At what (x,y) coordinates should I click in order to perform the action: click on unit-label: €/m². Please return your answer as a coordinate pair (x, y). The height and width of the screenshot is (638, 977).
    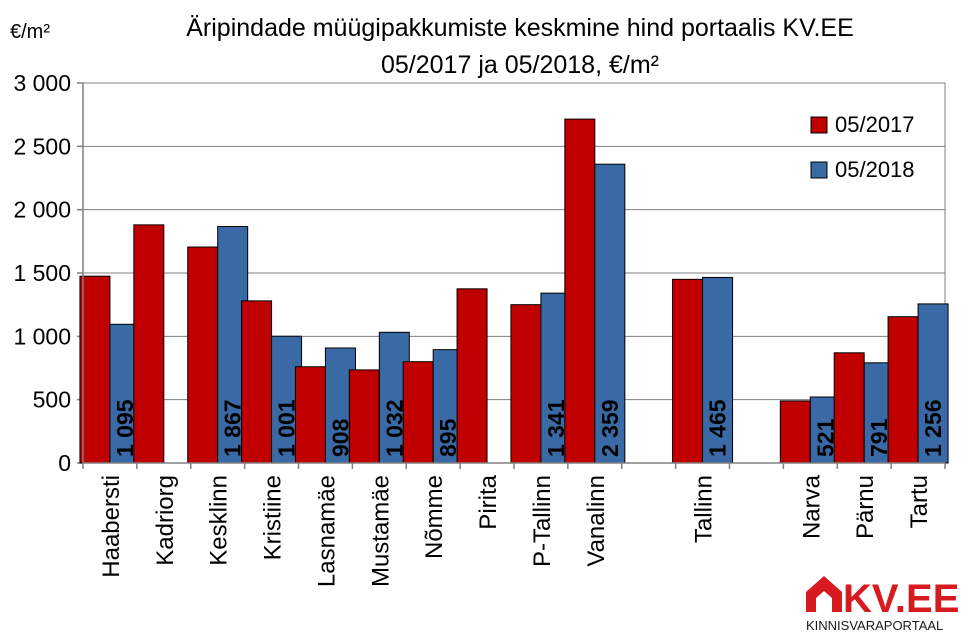
    Looking at the image, I should click on (30, 32).